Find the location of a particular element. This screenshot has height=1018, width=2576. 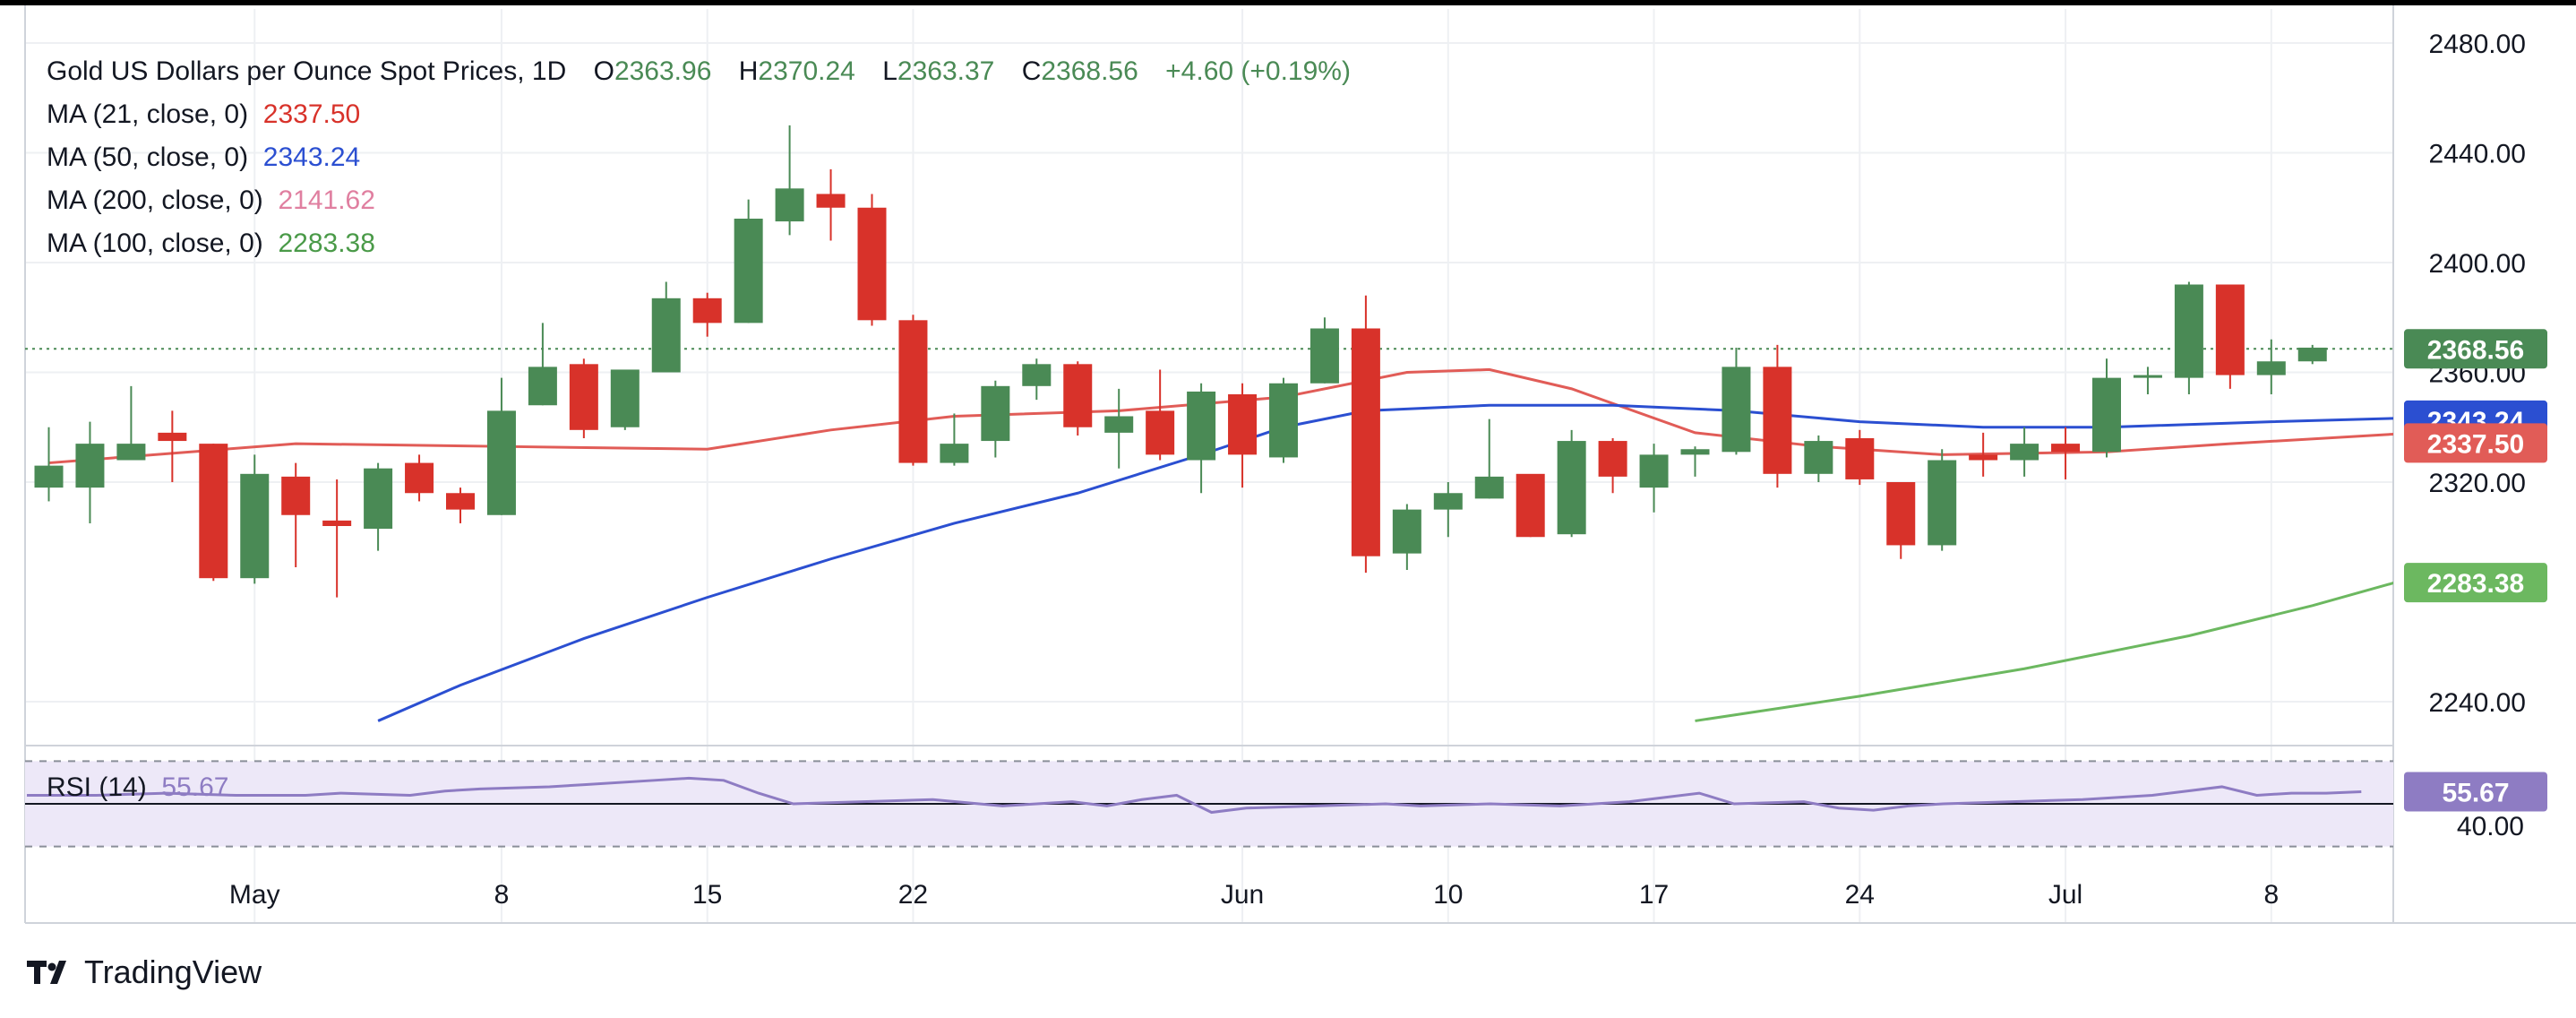

ma21-legend: MA (21, close, 0) 2337.50 is located at coordinates (204, 114).